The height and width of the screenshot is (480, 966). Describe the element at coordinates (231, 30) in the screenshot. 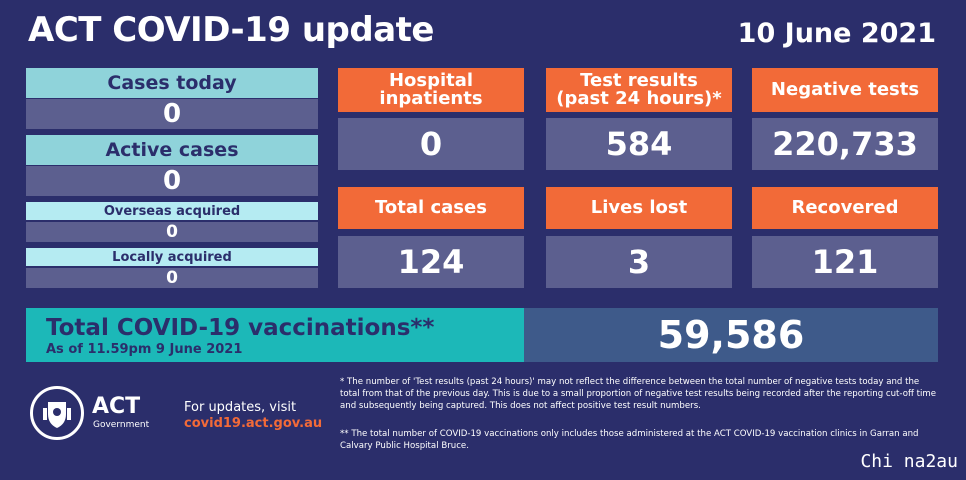

I see `page-title: ACT COVID-19 update` at that location.